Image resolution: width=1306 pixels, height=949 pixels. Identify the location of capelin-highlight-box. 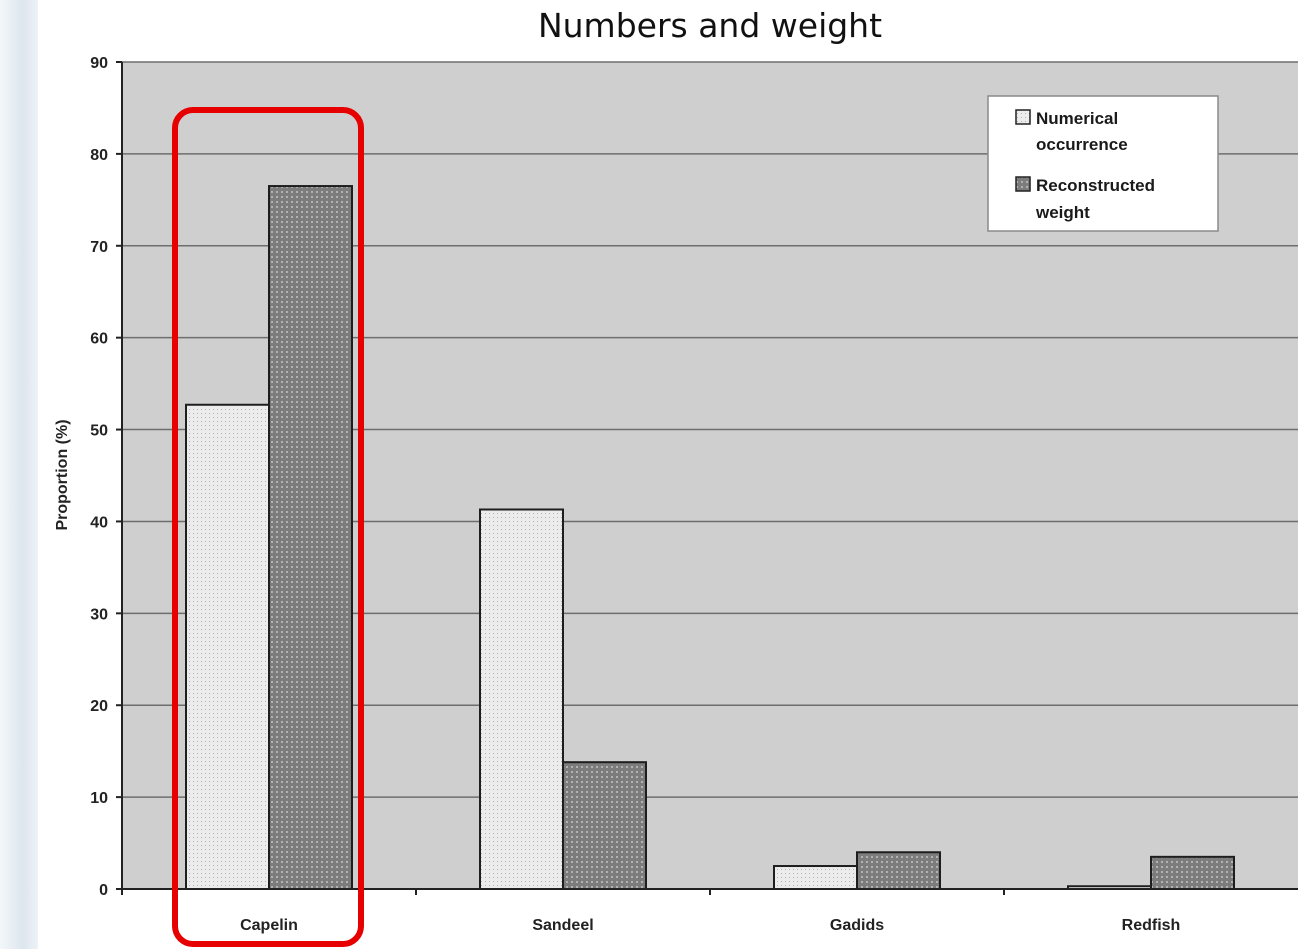
(268, 527).